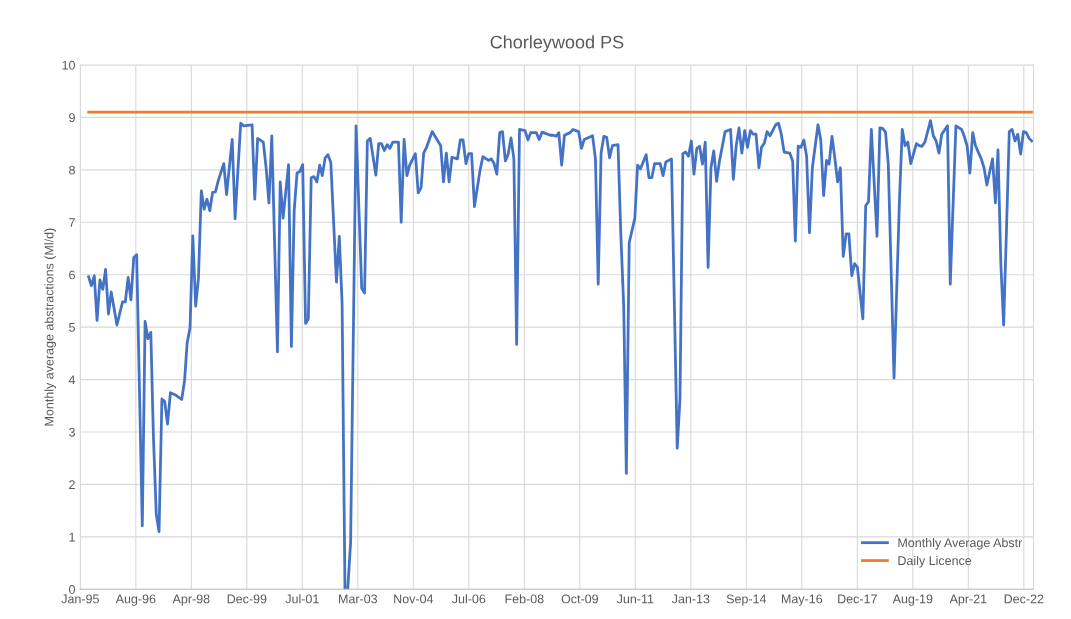 The width and height of the screenshot is (1071, 619). Describe the element at coordinates (857, 599) in the screenshot. I see `x-tick-label: Dec-17` at that location.